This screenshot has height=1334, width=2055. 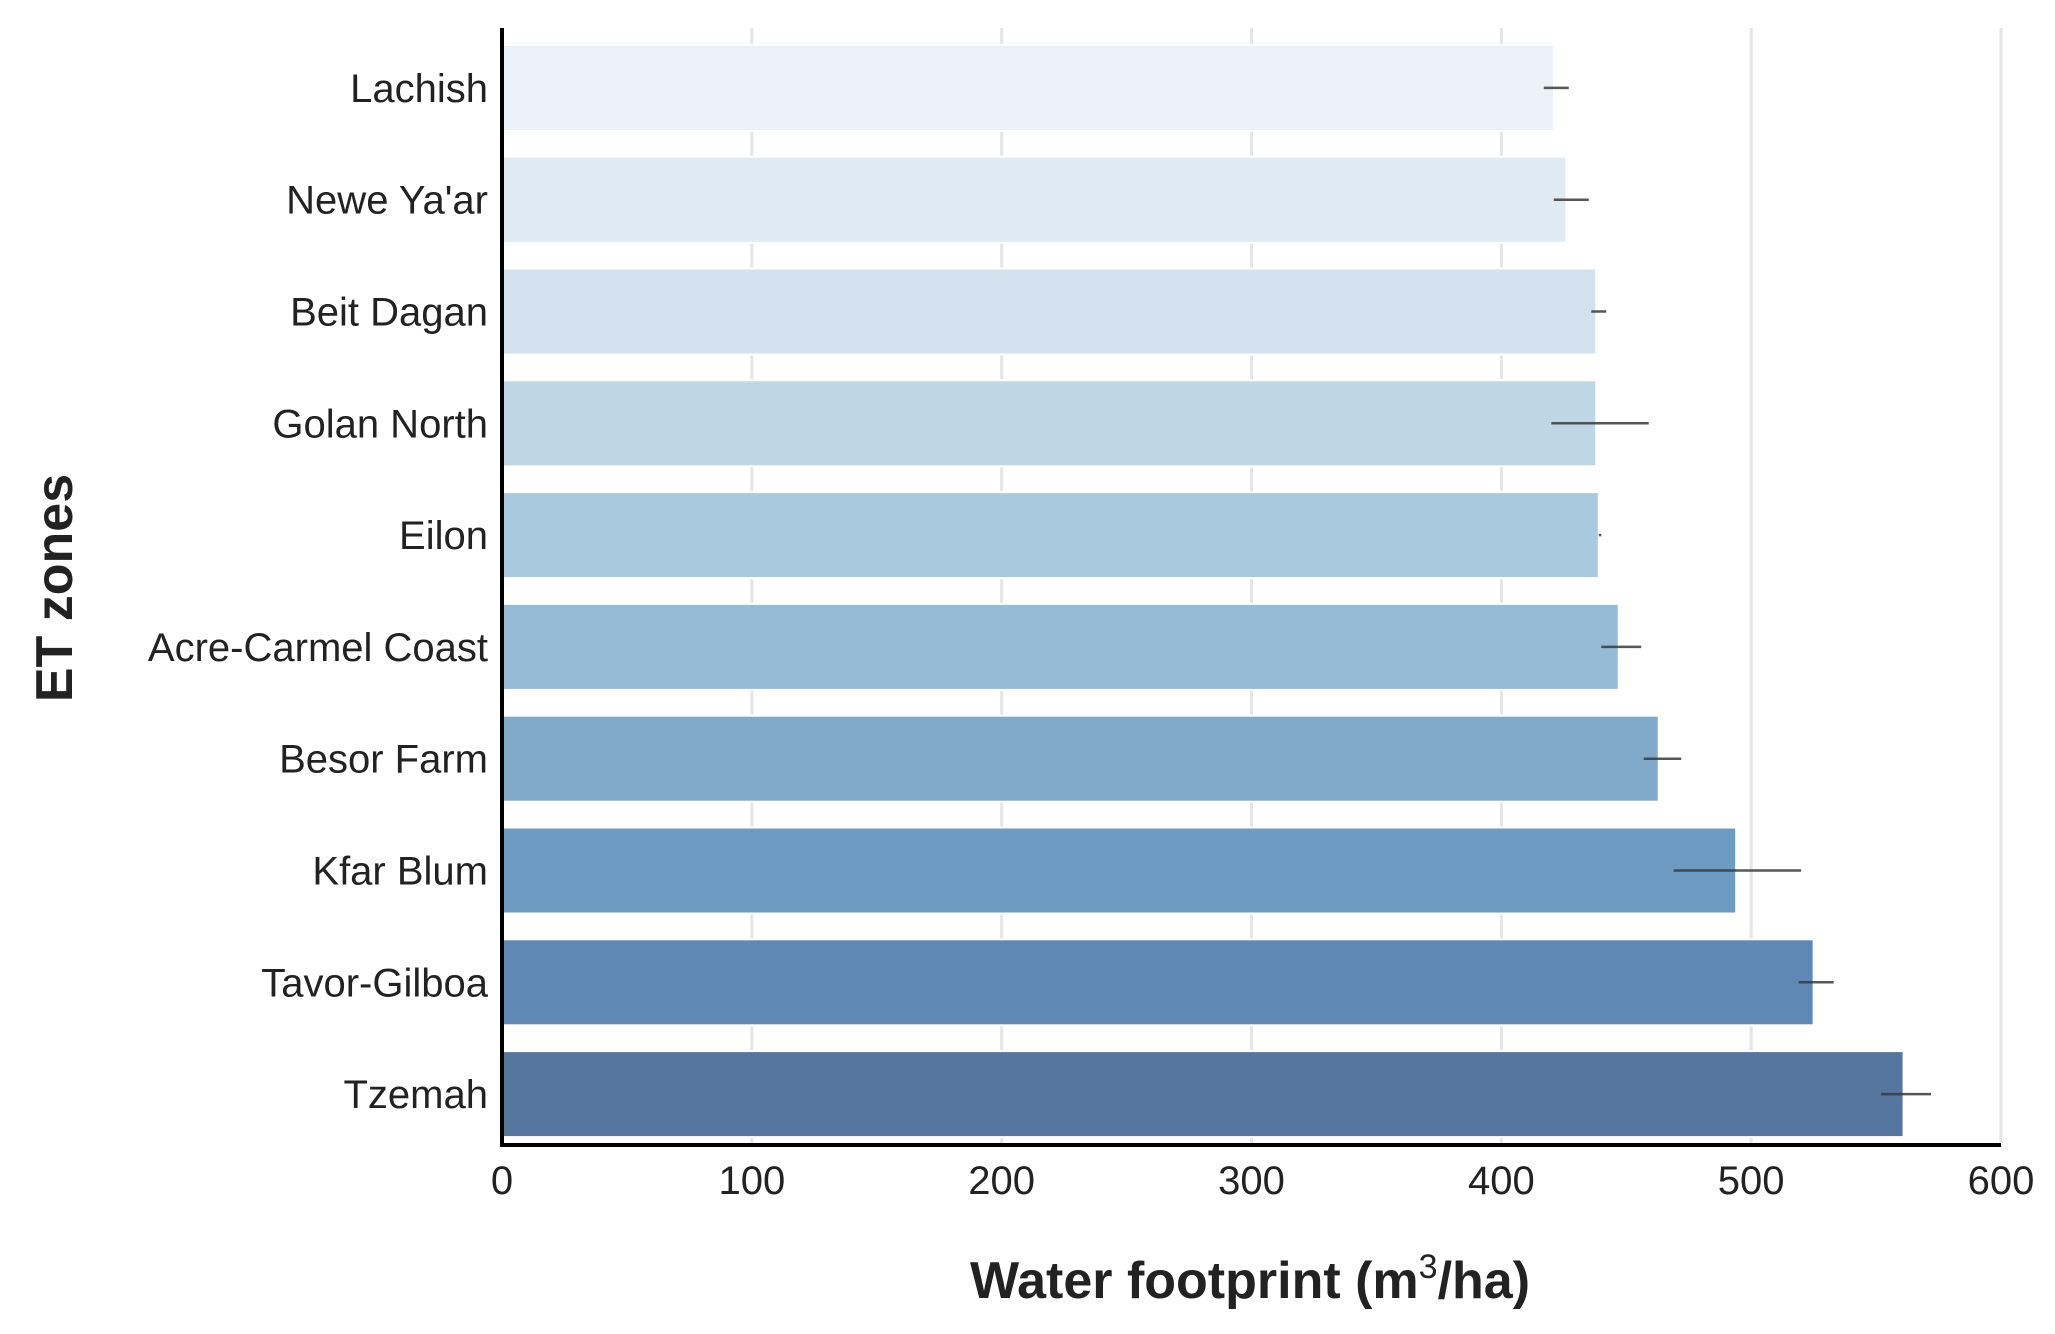 I want to click on category-label: Newe Ya'ar, so click(x=387, y=201).